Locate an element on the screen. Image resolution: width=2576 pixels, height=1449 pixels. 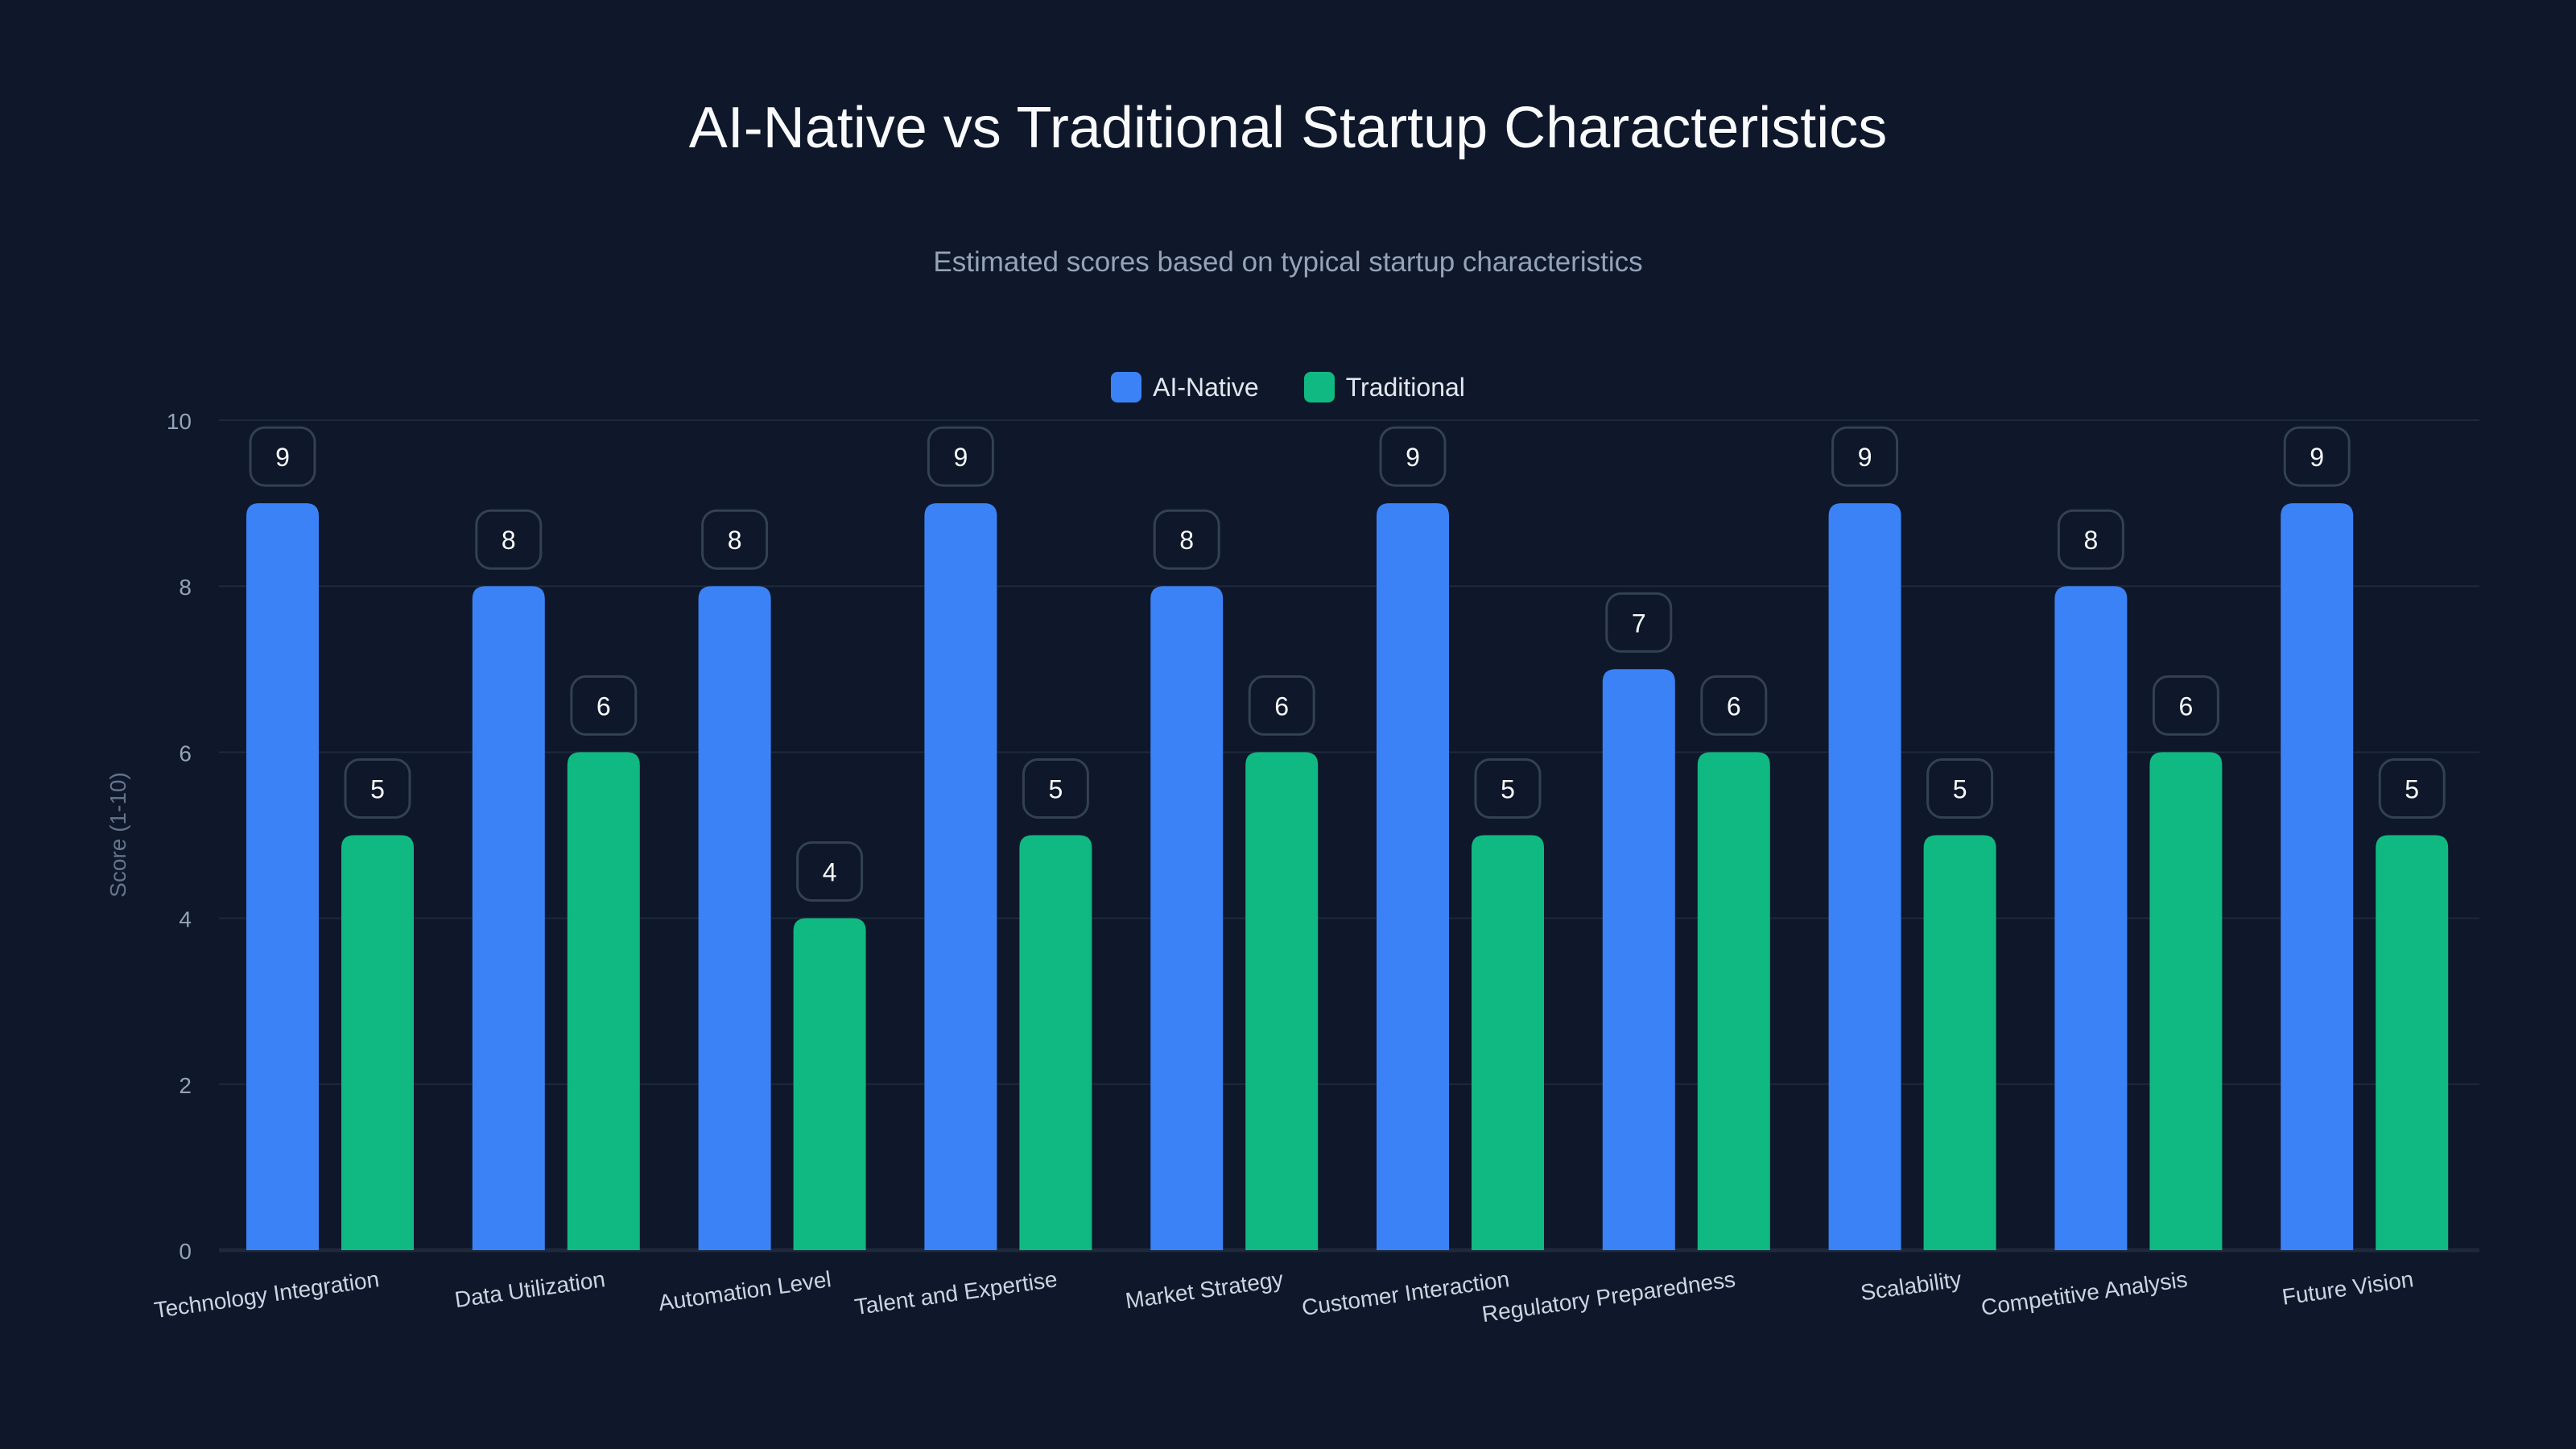
x-tick-label: Technology Integration is located at coordinates (267, 1294).